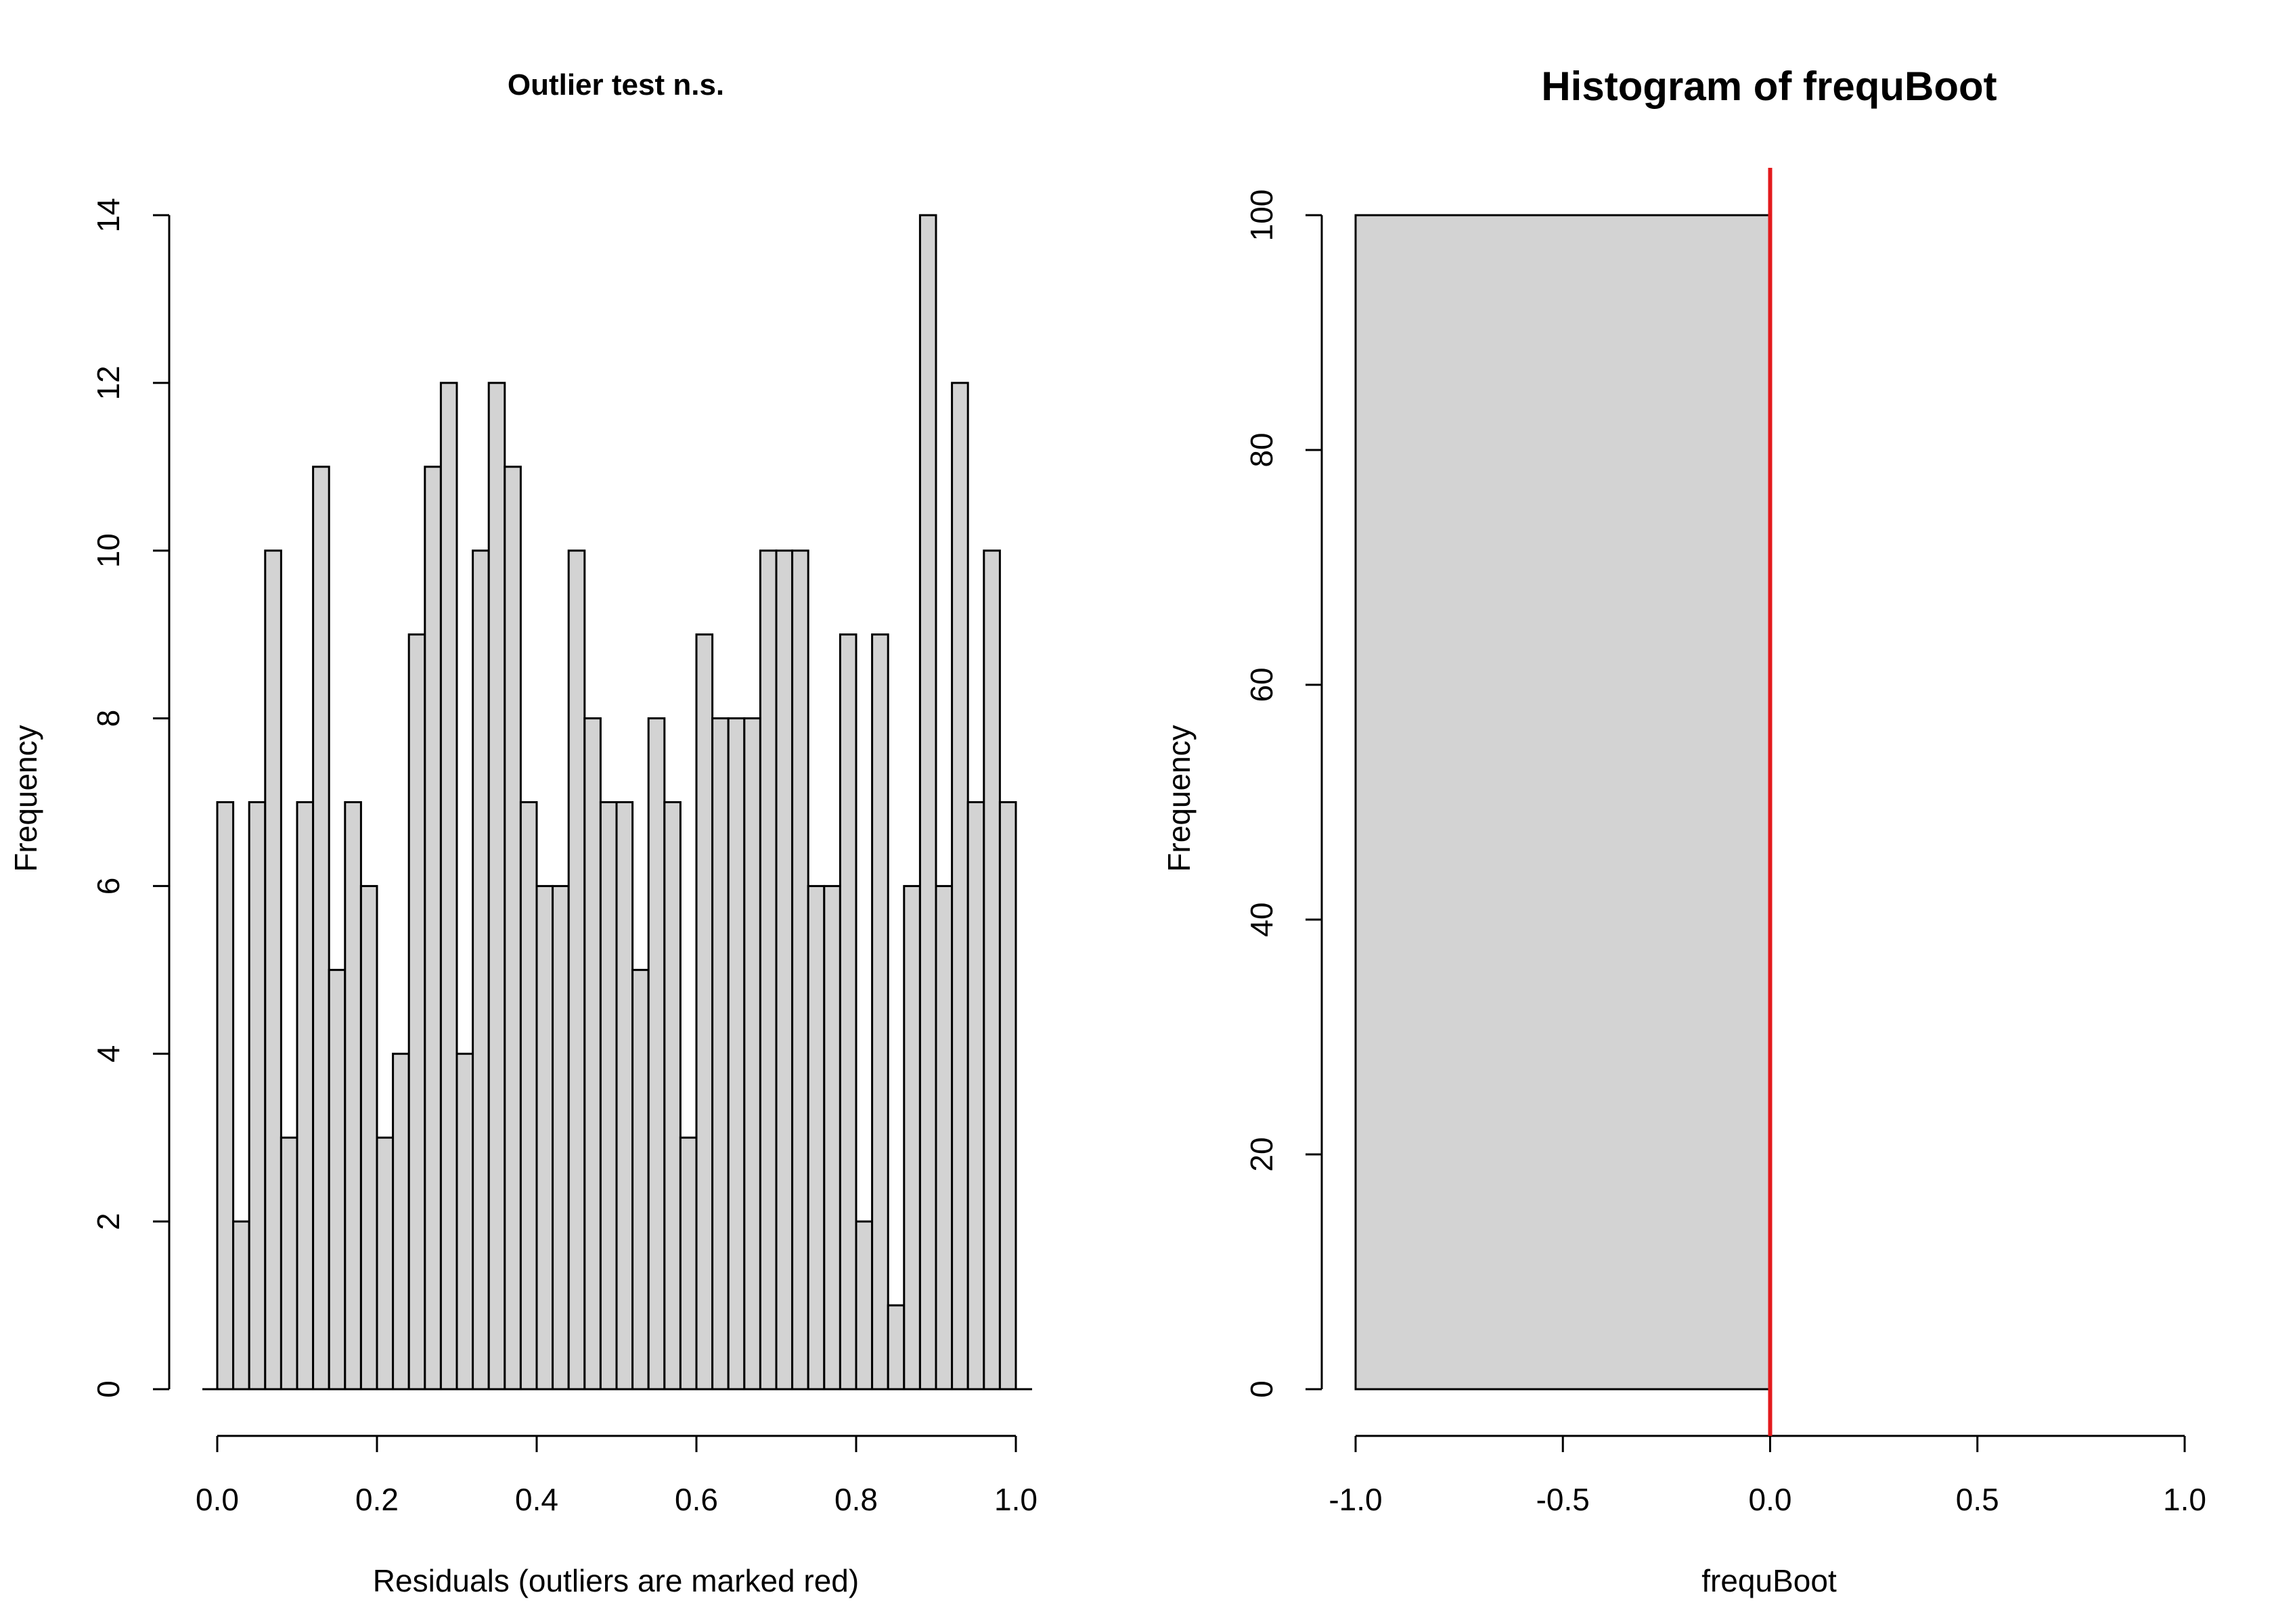 This screenshot has width=2274, height=1624. Describe the element at coordinates (856, 1499) in the screenshot. I see `x-tick-label: 0.8` at that location.